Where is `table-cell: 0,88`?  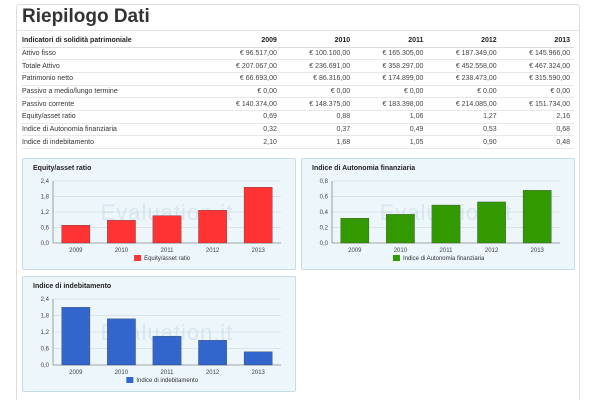 table-cell: 0,88 is located at coordinates (317, 117).